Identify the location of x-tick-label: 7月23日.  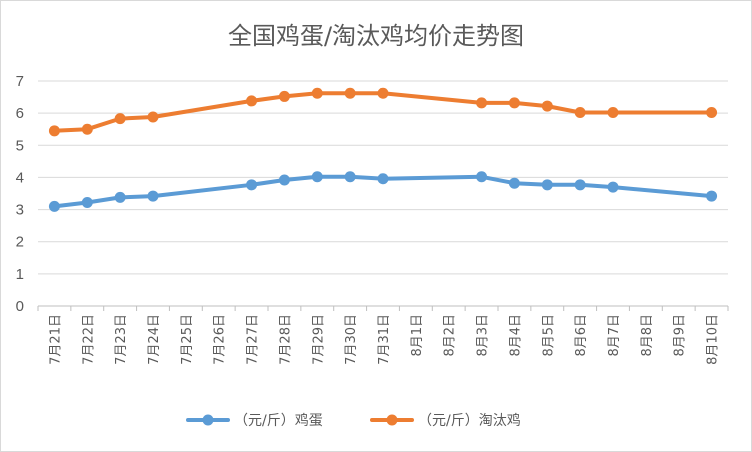
(121, 339).